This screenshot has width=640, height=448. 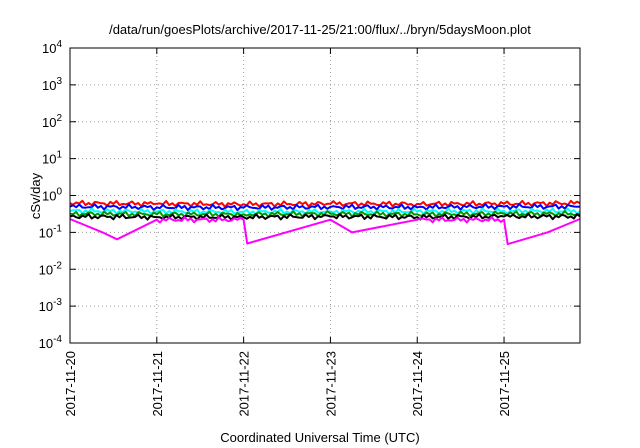 What do you see at coordinates (244, 384) in the screenshot?
I see `x-tick-label: 2017-11-22` at bounding box center [244, 384].